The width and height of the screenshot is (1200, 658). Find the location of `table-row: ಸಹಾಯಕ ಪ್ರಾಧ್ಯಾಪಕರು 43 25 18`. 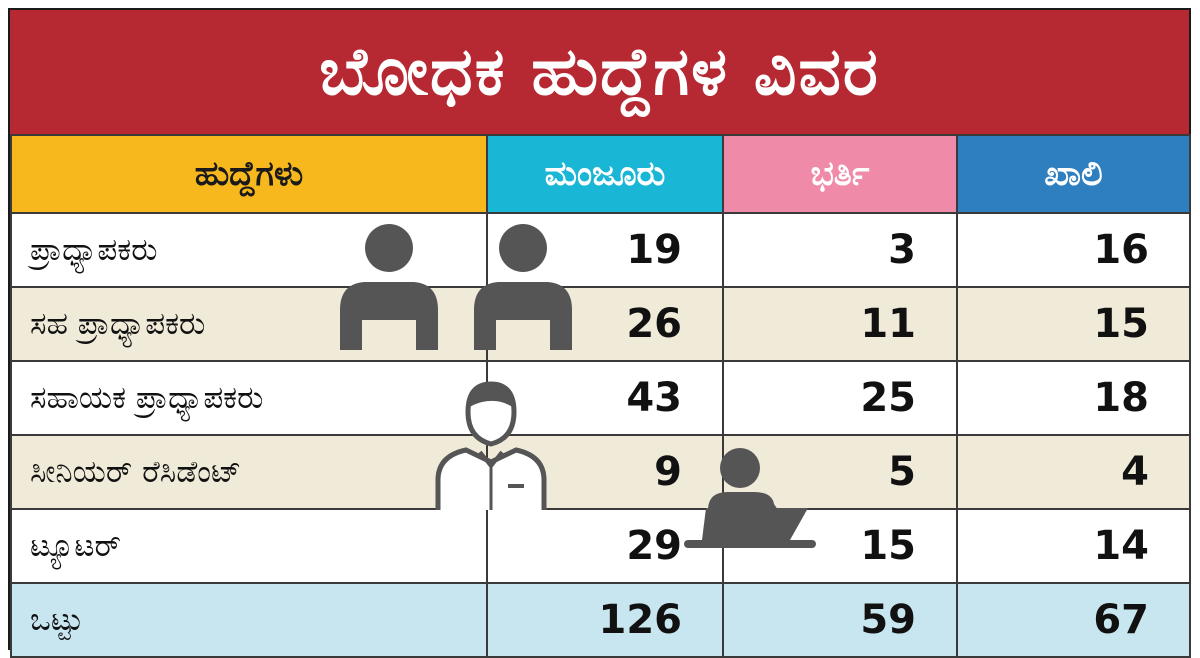

table-row: ಸಹಾಯಕ ಪ್ರಾಧ್ಯಾಪಕರು 43 25 18 is located at coordinates (600, 398).